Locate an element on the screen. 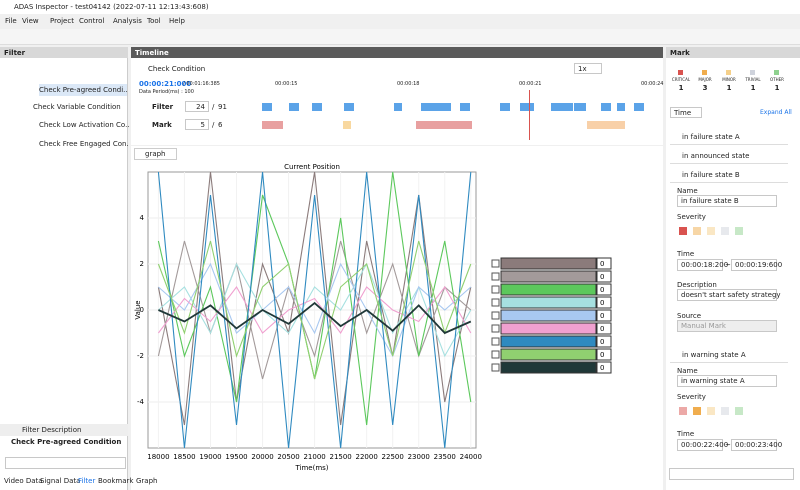 The height and width of the screenshot is (490, 800). total: 6 is located at coordinates (220, 125).